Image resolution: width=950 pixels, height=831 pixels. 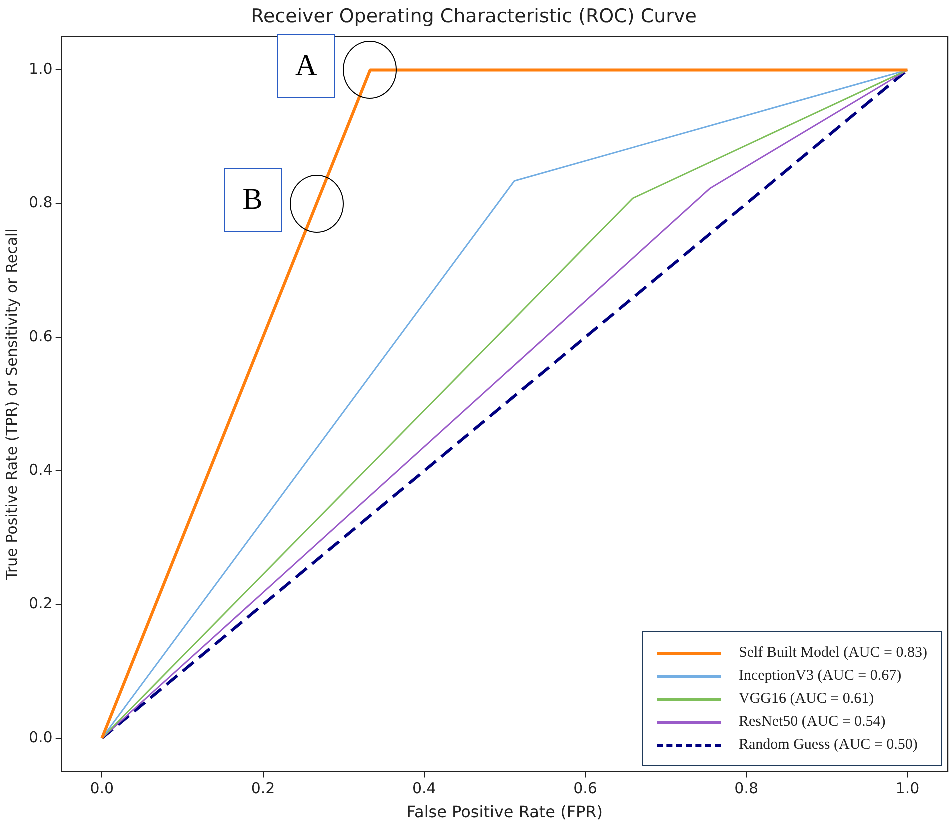 I want to click on y-axis-title: True Positive Rate (TPR) or Sensitivity or Recall, so click(x=11, y=404).